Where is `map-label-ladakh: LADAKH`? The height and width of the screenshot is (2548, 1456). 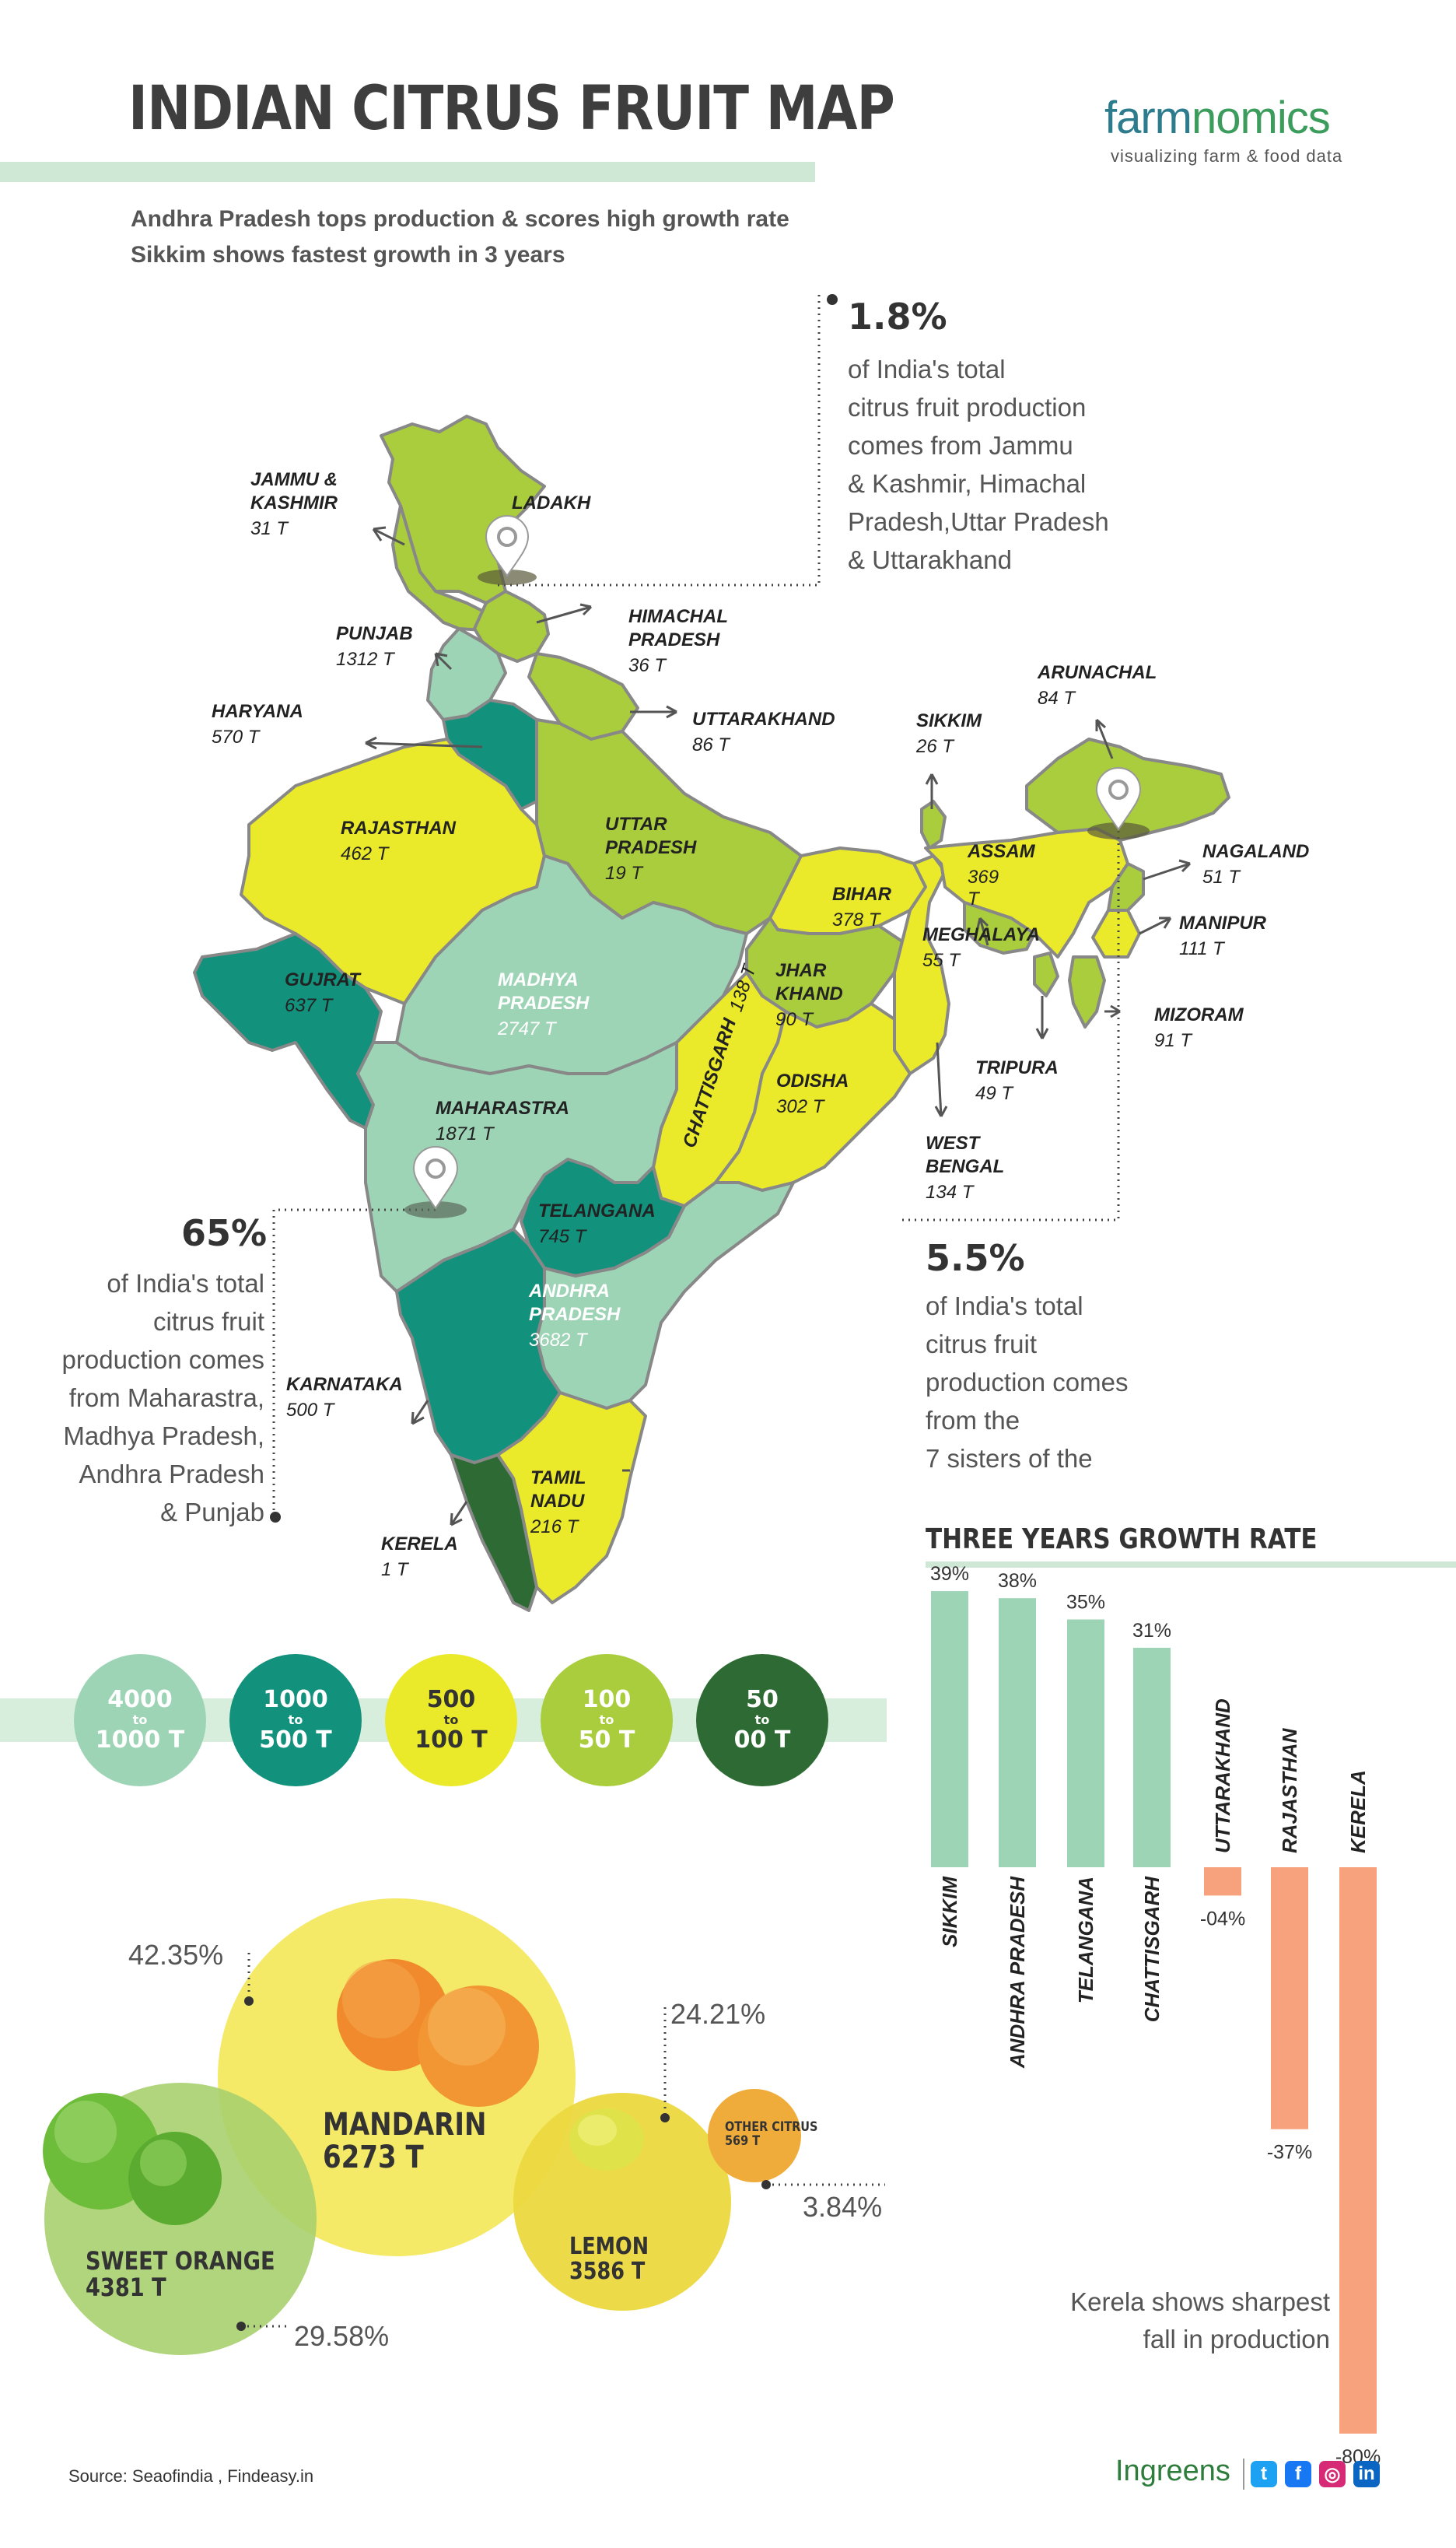
map-label-ladakh: LADAKH is located at coordinates (551, 504).